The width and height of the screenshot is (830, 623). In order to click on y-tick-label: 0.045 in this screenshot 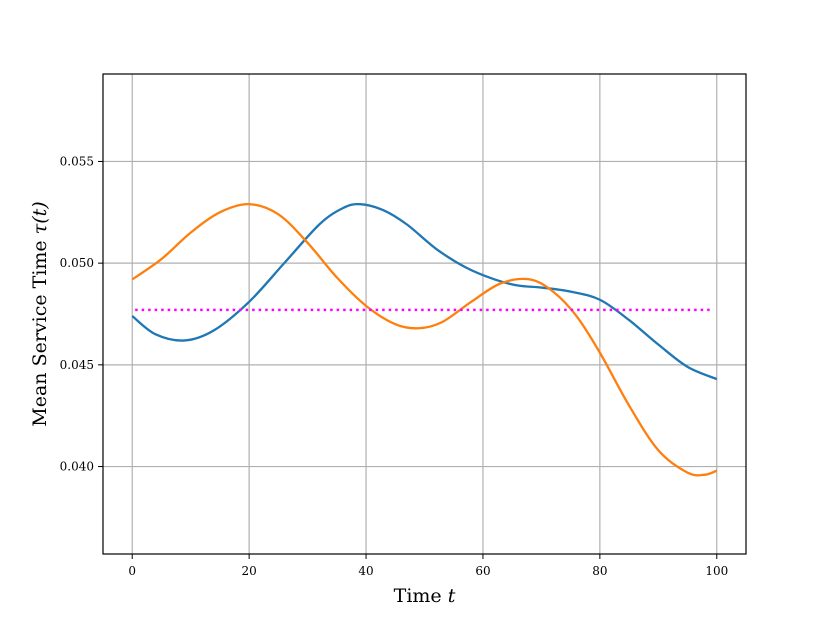, I will do `click(77, 365)`.